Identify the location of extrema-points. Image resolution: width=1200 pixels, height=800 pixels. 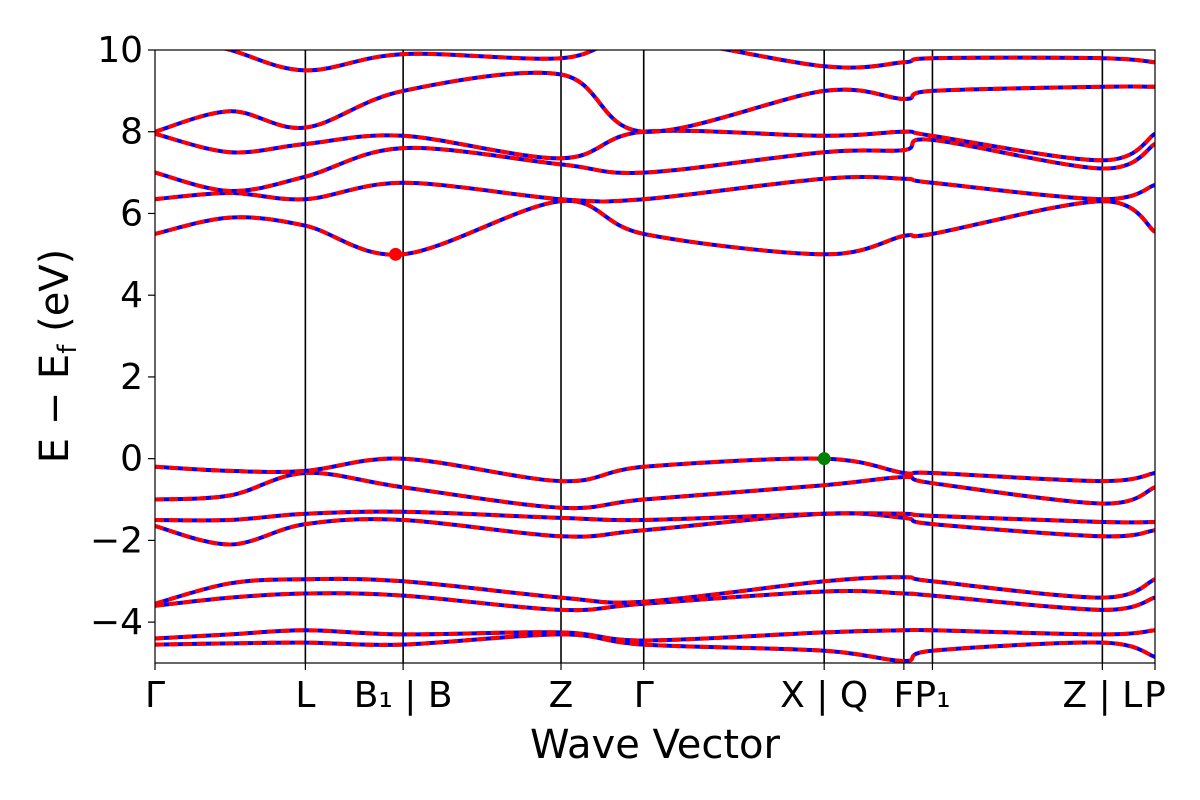
(610, 356).